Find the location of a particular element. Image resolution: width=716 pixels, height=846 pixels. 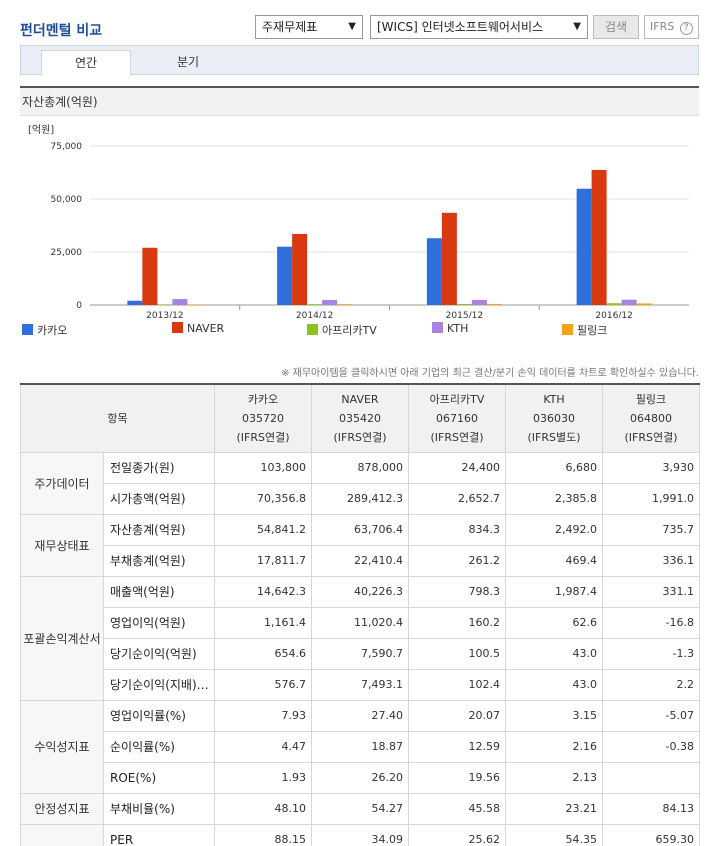

value-cell: -1.3 is located at coordinates (651, 653).